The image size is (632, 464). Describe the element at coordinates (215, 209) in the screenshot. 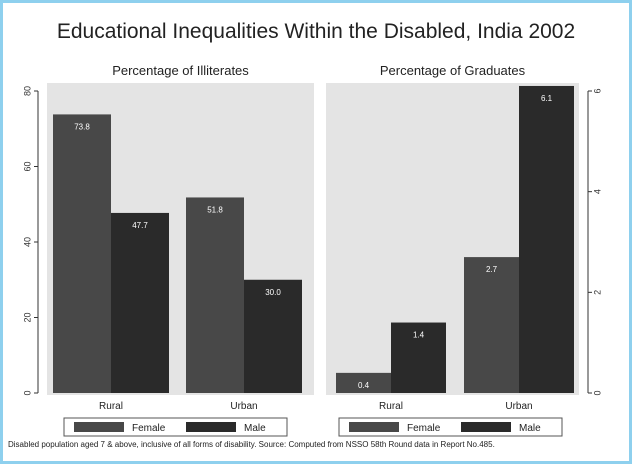

I see `panel1-data-label: 51.8` at that location.